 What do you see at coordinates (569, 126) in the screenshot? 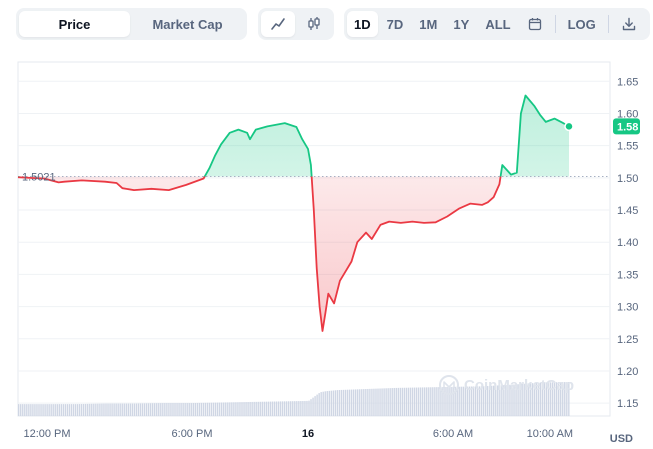
I see `current-price-dot` at bounding box center [569, 126].